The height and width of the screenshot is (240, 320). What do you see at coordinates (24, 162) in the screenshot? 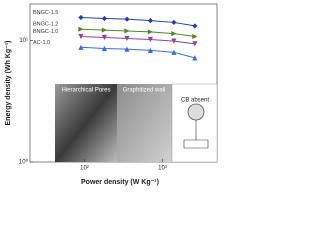
I see `y-tick-label: 10⁰` at bounding box center [24, 162].